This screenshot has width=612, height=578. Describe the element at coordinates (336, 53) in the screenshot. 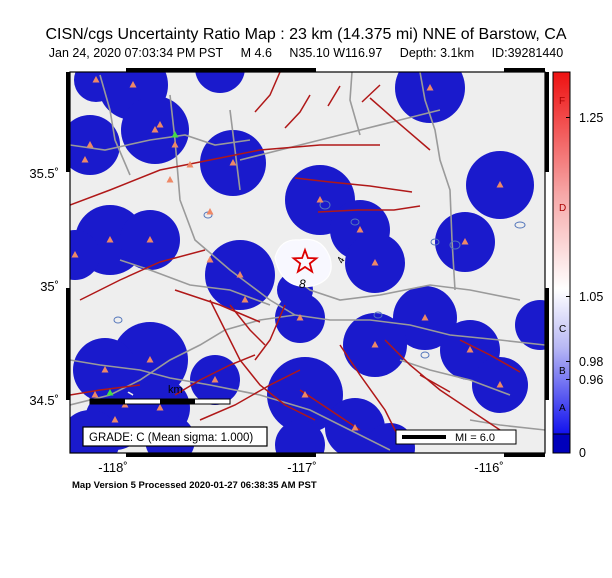

I see `event-location: N35.10 W116.97` at that location.